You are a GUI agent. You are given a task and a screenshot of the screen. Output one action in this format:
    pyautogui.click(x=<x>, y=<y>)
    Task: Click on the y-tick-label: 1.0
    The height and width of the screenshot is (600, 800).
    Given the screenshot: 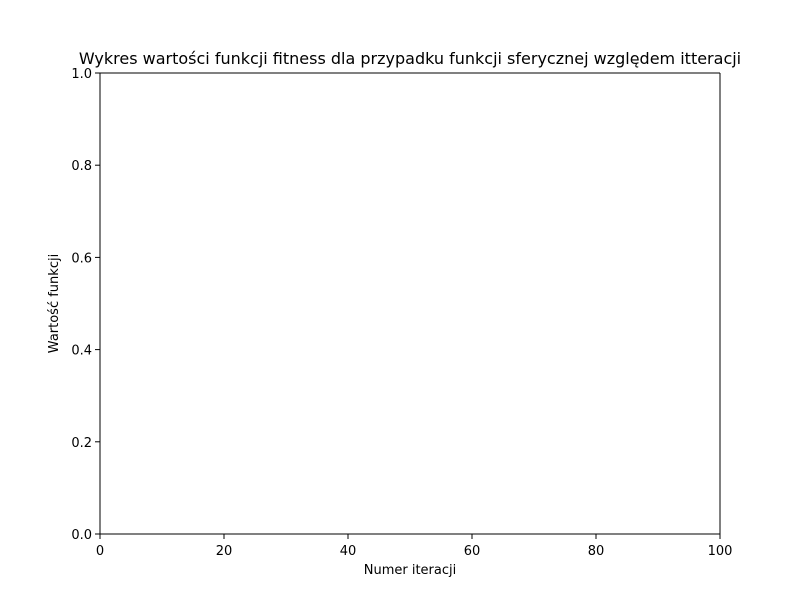 What is the action you would take?
    pyautogui.click(x=81, y=74)
    